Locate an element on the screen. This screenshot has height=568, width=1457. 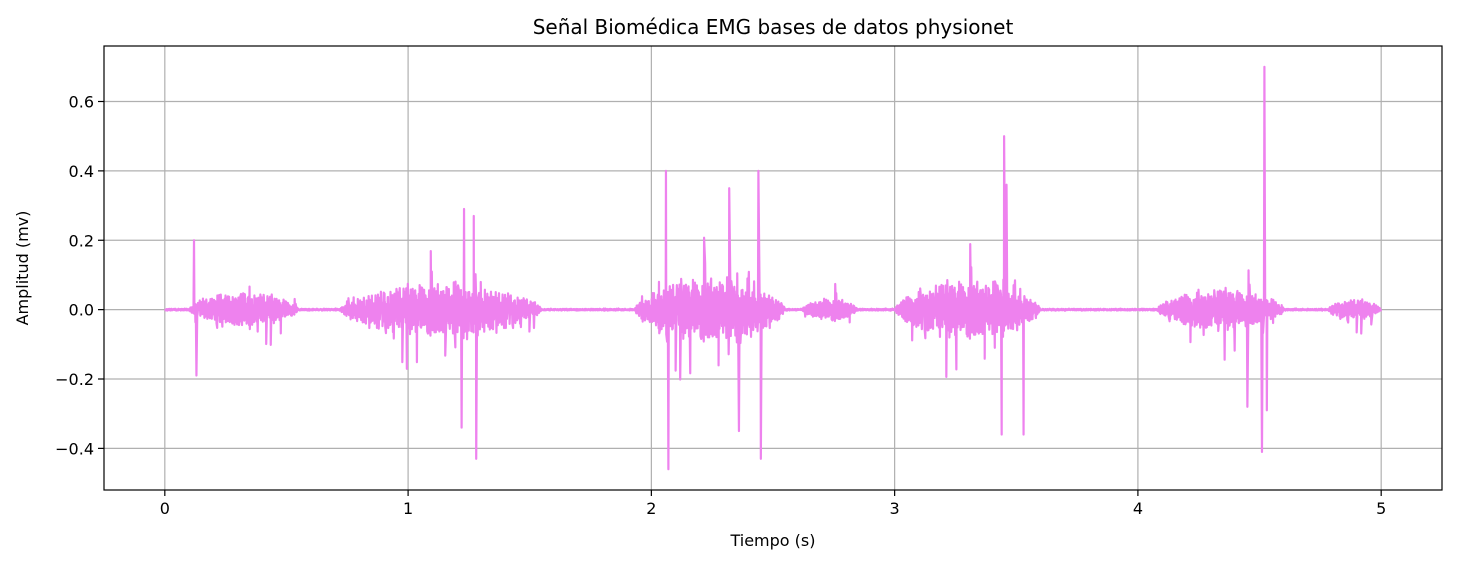
x-axis-label: Tiempo (s) is located at coordinates (772, 540).